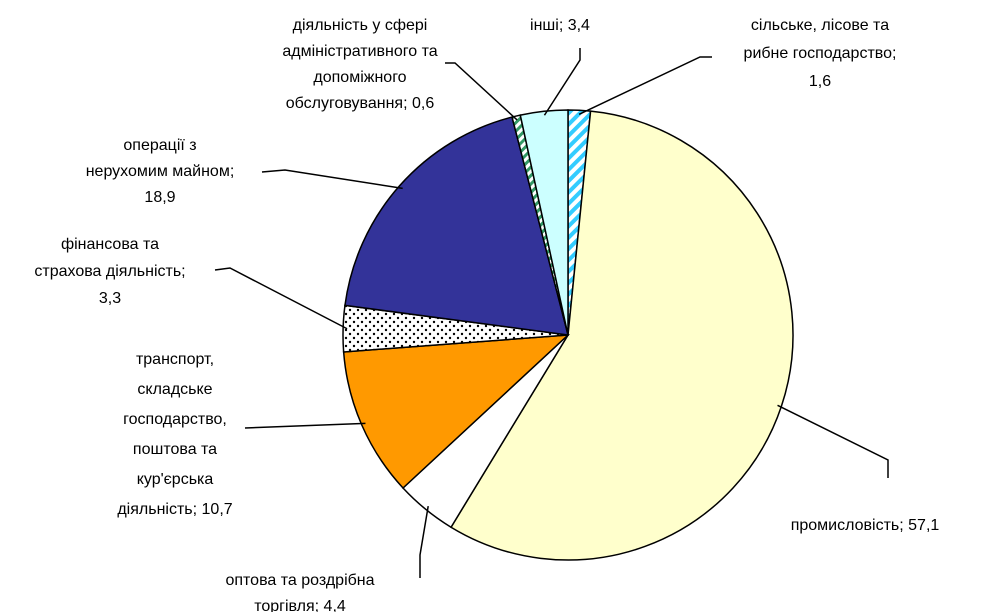  I want to click on data-label: 18,9, so click(159, 197).